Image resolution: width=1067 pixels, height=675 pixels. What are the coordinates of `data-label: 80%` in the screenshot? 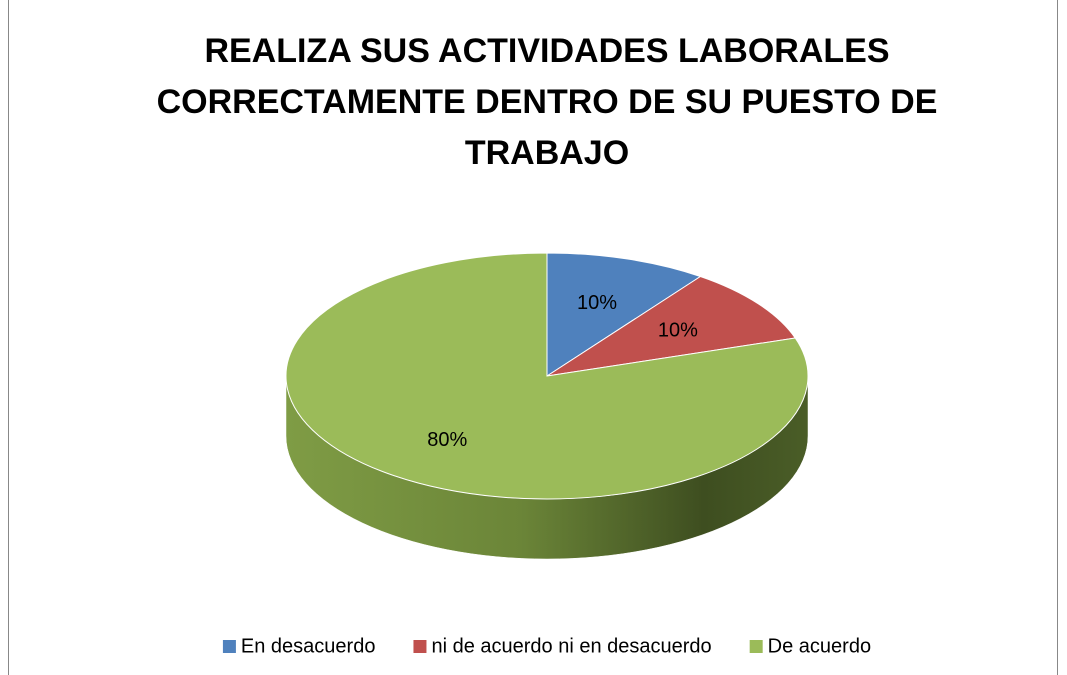 It's located at (447, 440).